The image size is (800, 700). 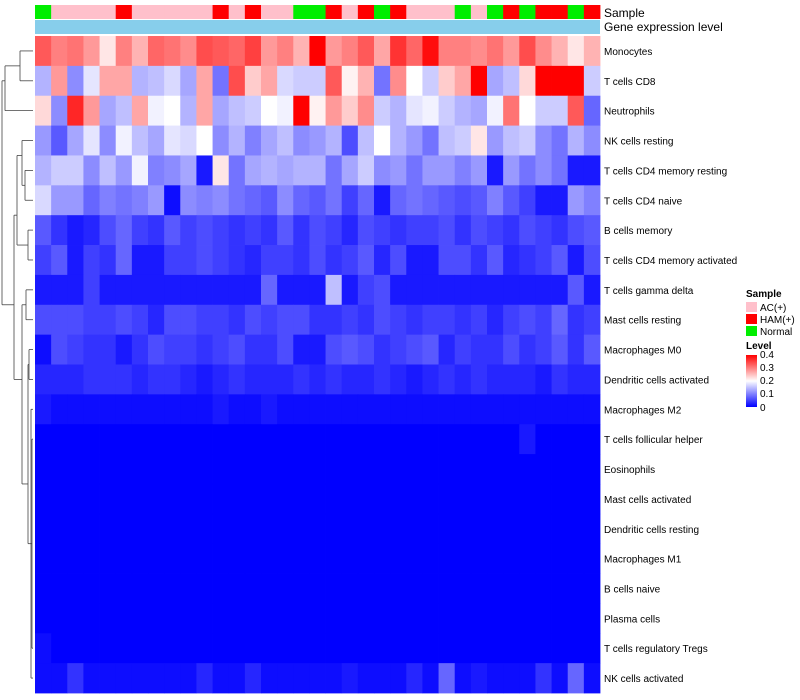 I want to click on legend-level-tick: 0.2, so click(x=767, y=381).